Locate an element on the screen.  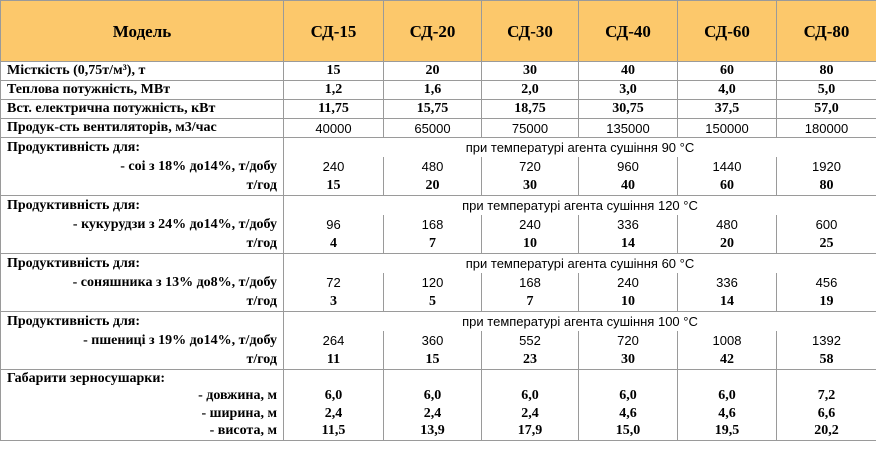
cell-value: 1008 is located at coordinates (727, 340).